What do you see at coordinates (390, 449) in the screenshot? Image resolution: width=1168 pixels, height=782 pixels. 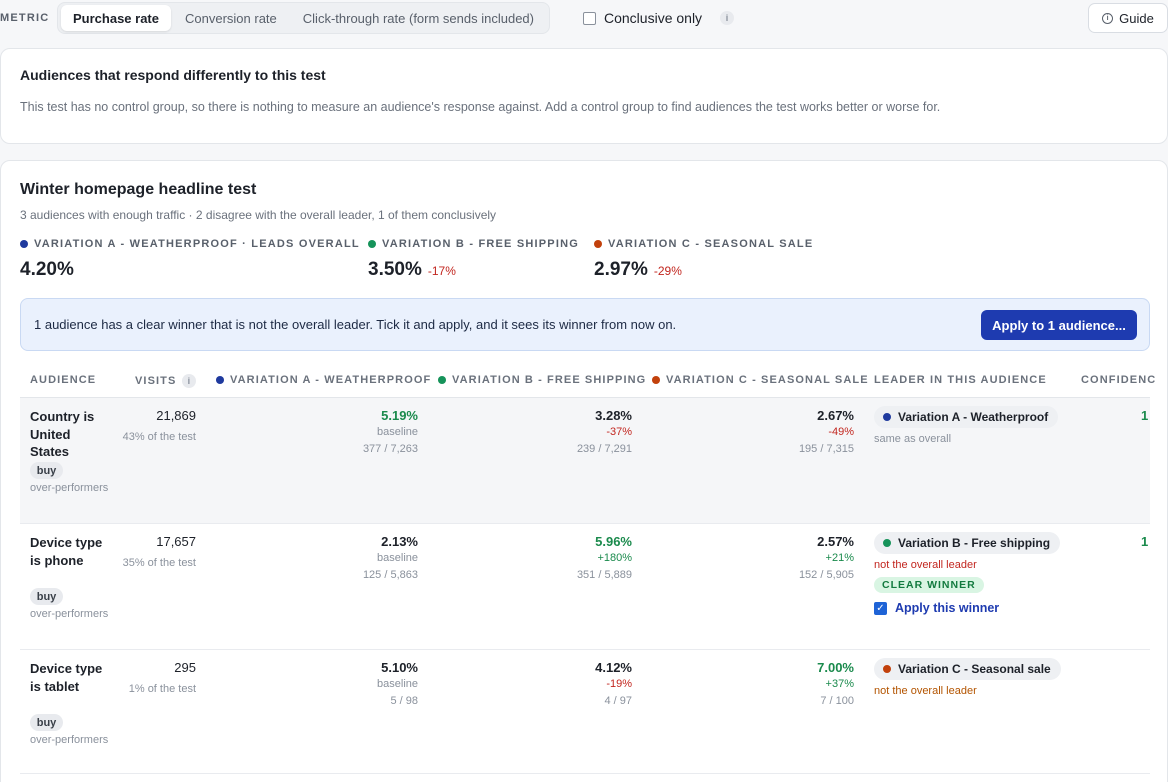 I see `variation-a-count: 377 / 7,263` at bounding box center [390, 449].